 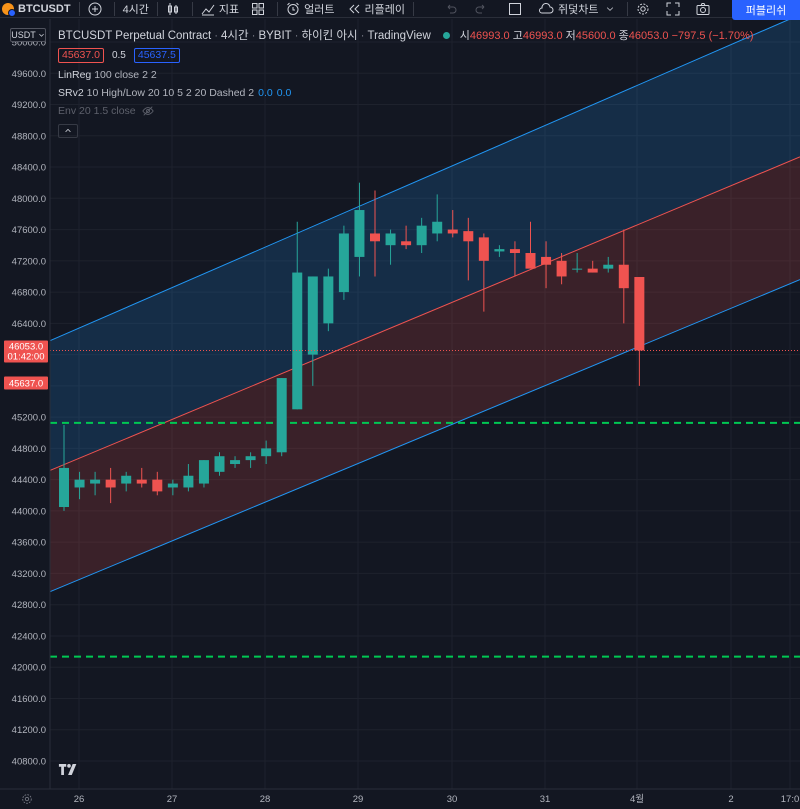 I want to click on symbol-search-button: BTCUSDT, so click(x=38, y=9).